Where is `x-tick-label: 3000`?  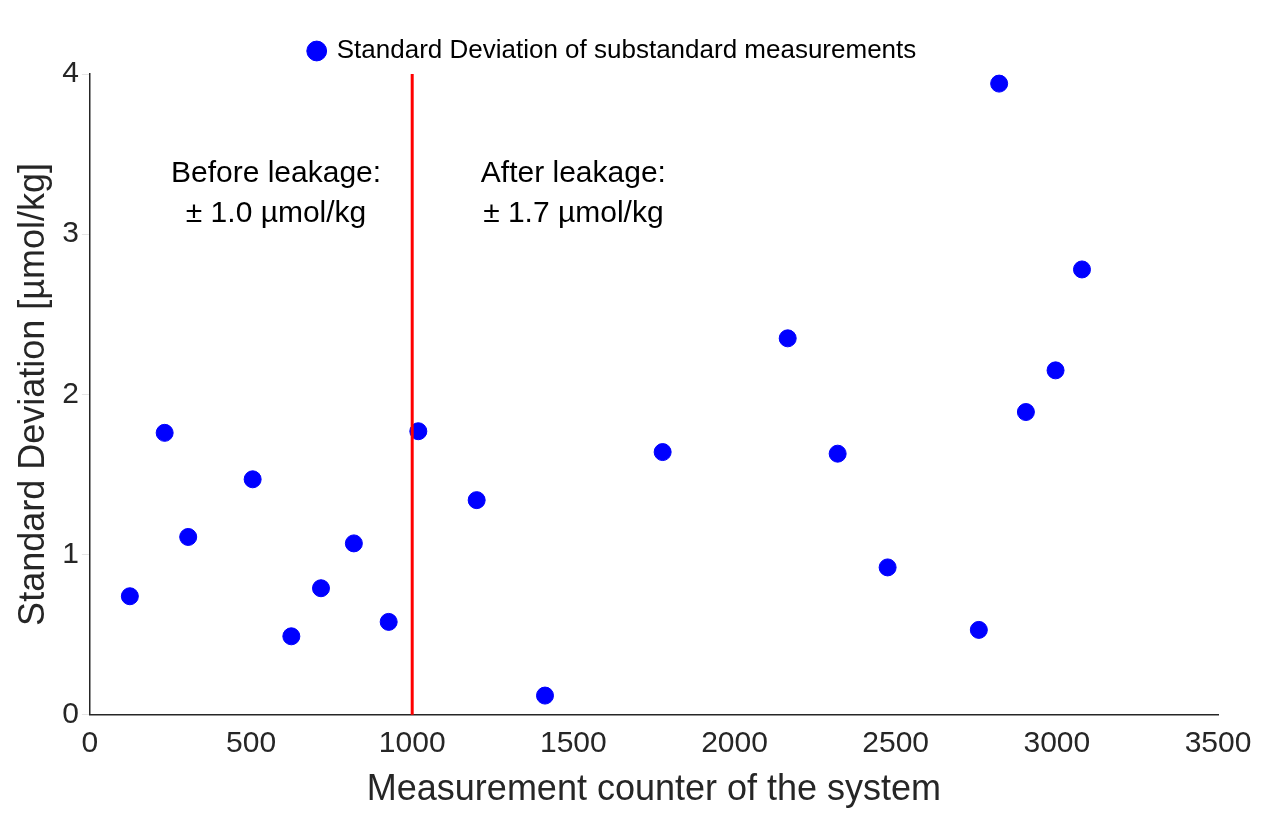
x-tick-label: 3000 is located at coordinates (1057, 742).